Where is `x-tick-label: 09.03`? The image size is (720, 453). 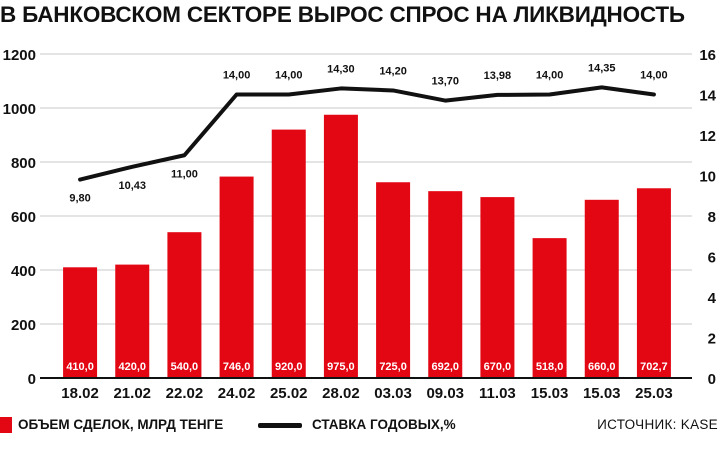 x-tick-label: 09.03 is located at coordinates (445, 393).